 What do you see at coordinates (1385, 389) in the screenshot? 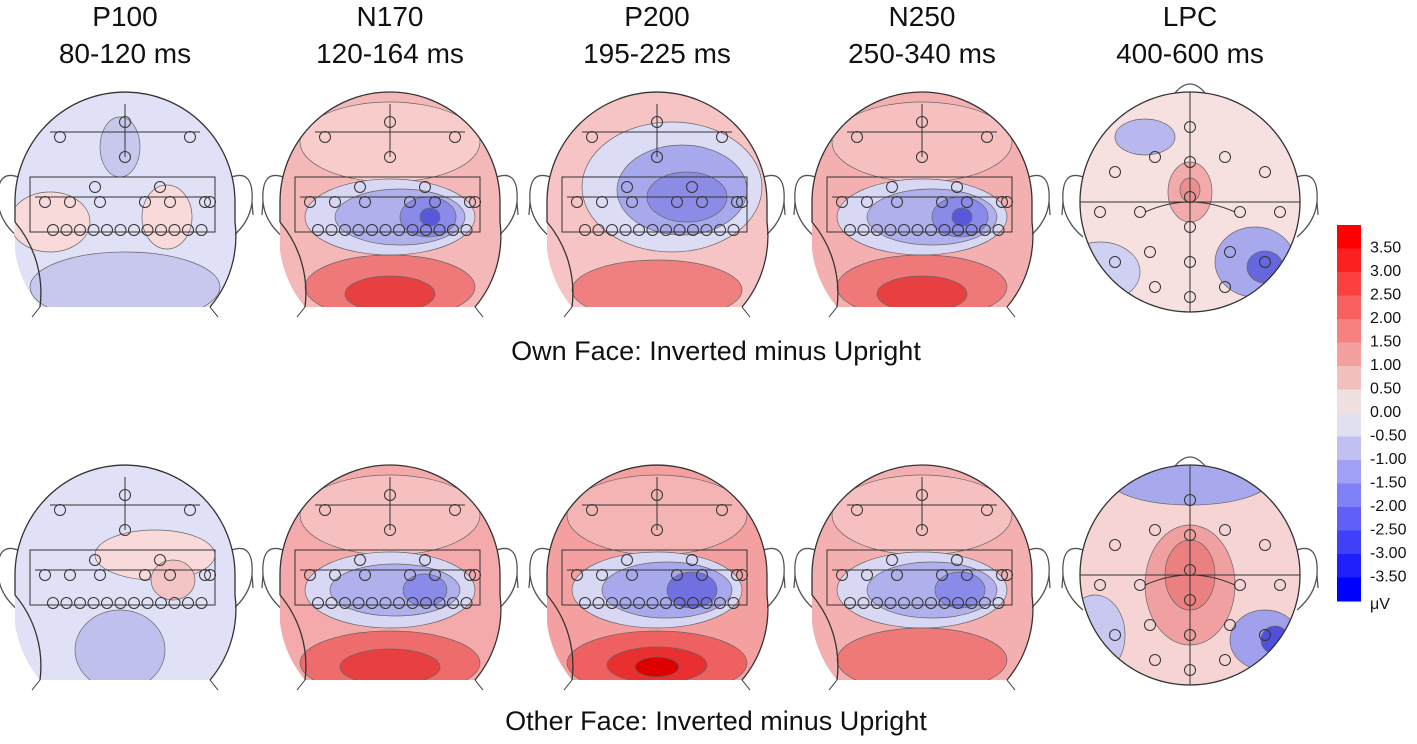
I see `colorbar-label: 0.50` at bounding box center [1385, 389].